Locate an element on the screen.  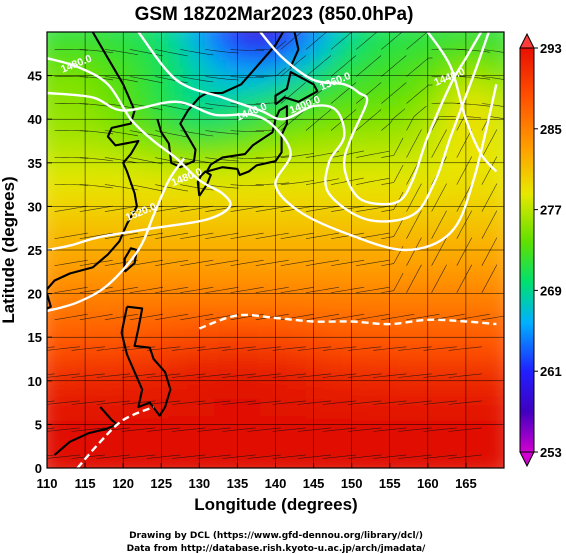
colorbar-tick-label: 261 is located at coordinates (551, 371).